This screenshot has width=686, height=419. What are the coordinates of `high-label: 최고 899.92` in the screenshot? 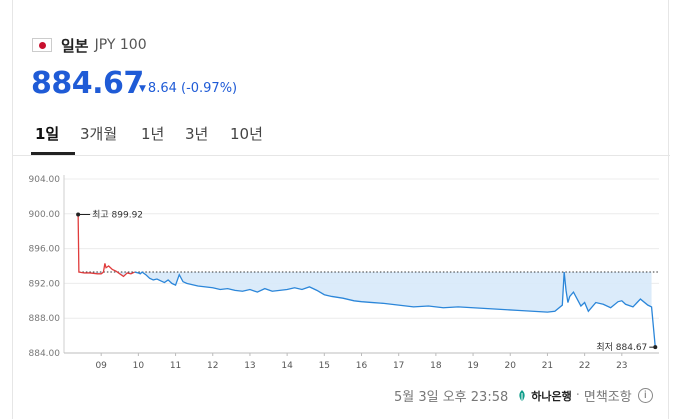 It's located at (117, 214).